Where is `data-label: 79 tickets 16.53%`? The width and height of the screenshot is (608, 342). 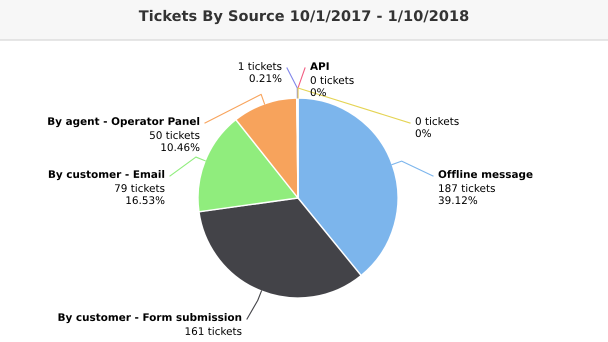 data-label: 79 tickets 16.53% is located at coordinates (139, 194).